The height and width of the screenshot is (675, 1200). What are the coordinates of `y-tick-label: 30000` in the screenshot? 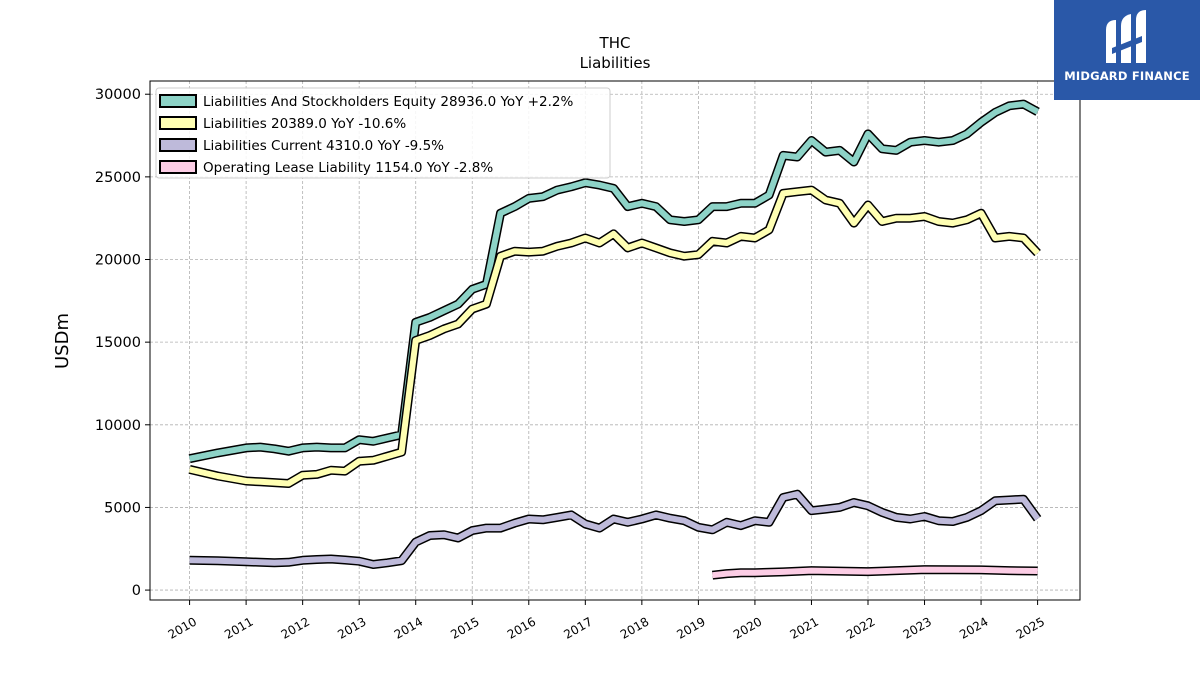 It's located at (118, 95).